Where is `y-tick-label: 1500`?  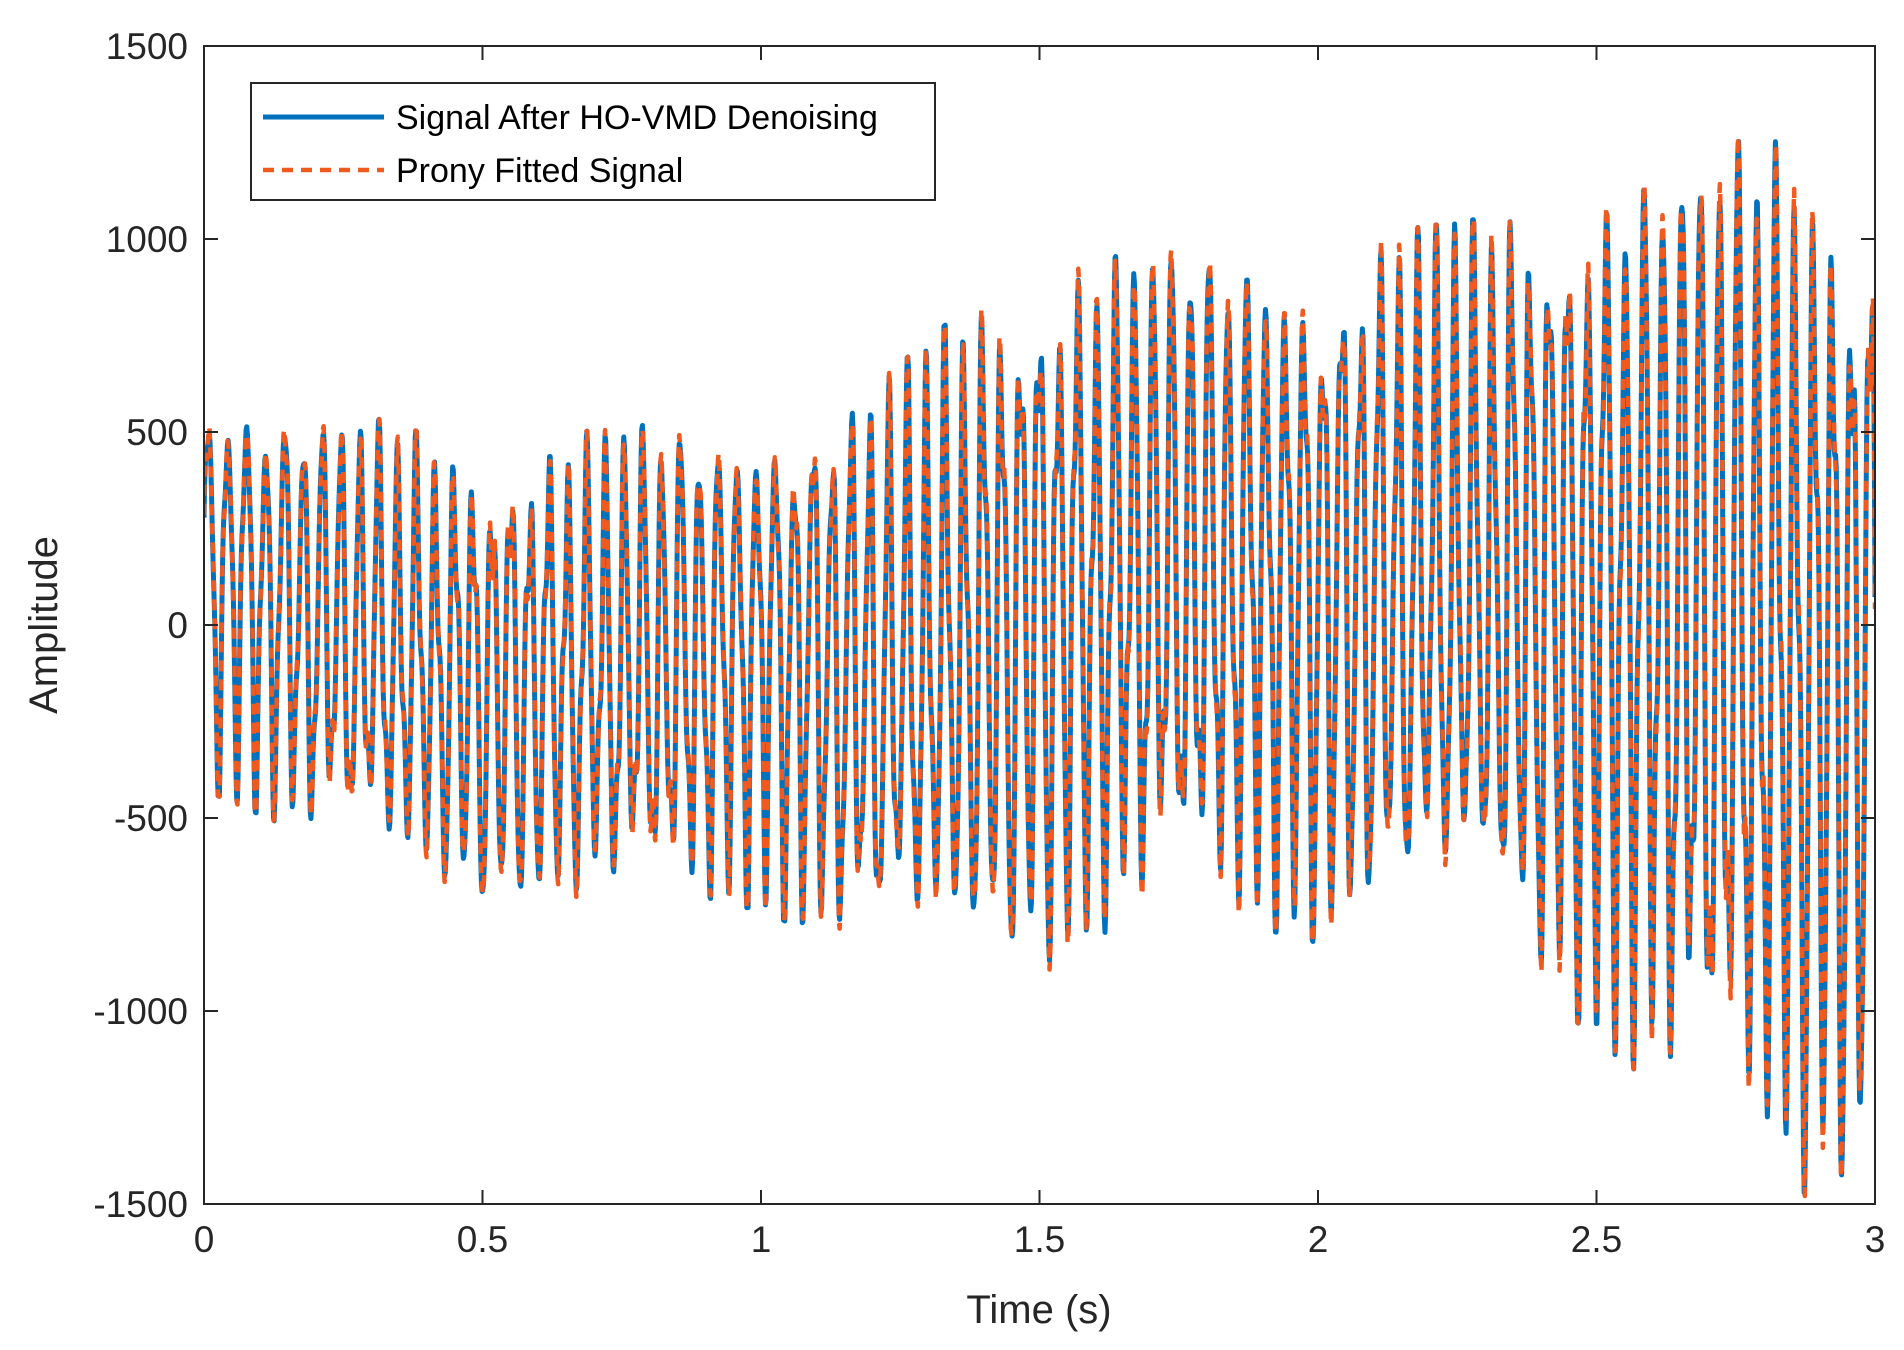 y-tick-label: 1500 is located at coordinates (147, 46).